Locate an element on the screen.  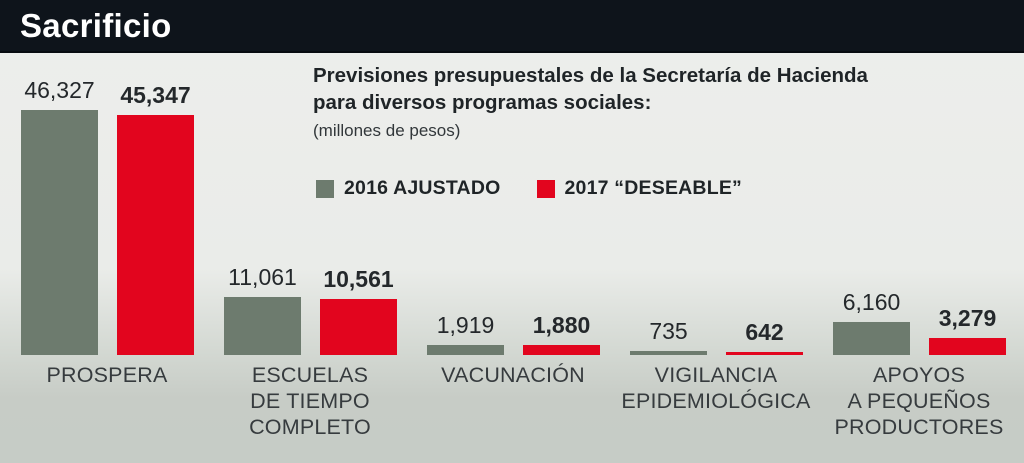
value-label-2017: 45,347 is located at coordinates (155, 95).